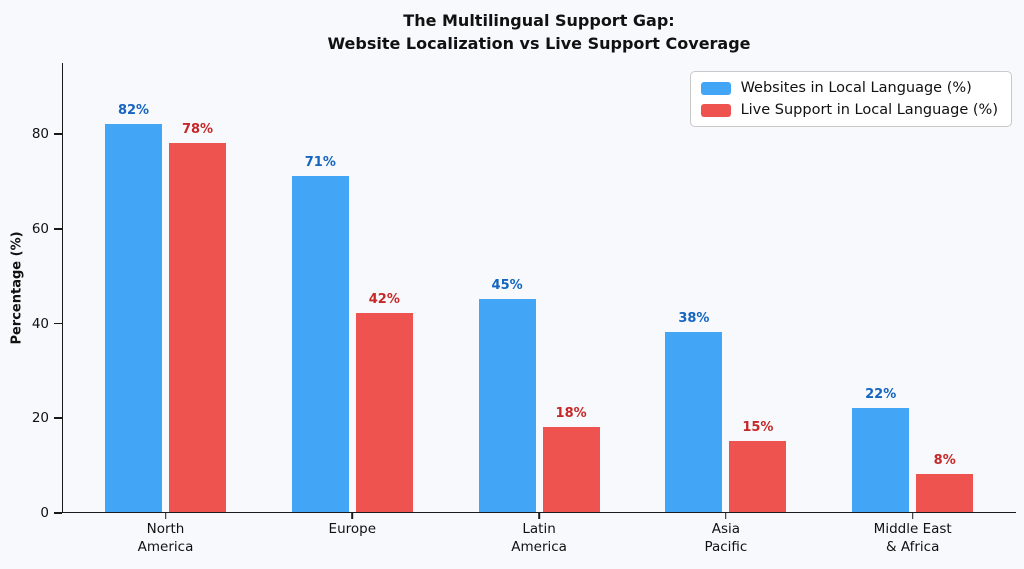 This screenshot has height=569, width=1024. What do you see at coordinates (881, 394) in the screenshot?
I see `bar-value-label: 22%` at bounding box center [881, 394].